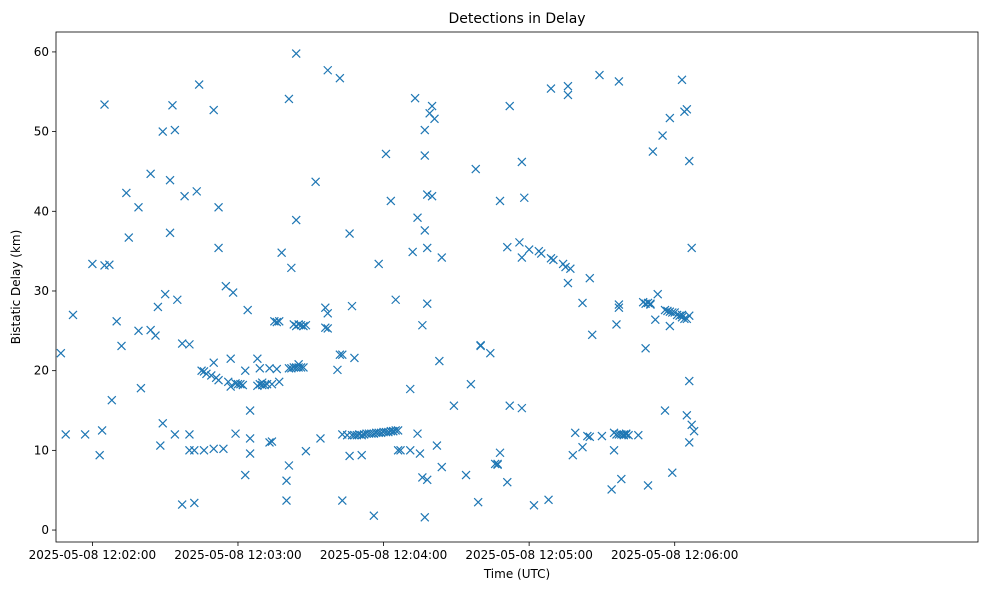 The image size is (989, 594). I want to click on chart-title: Detections in Delay, so click(516, 19).